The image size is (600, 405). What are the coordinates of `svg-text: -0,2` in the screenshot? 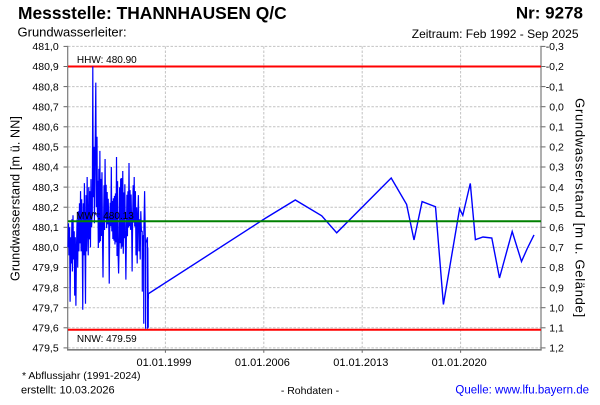 It's located at (555, 67).